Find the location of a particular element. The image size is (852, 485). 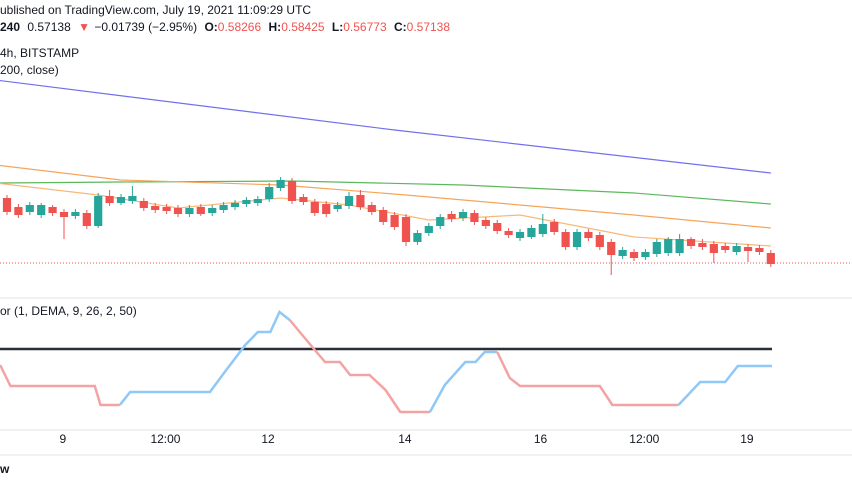

x-tick-label: 12 is located at coordinates (268, 439).